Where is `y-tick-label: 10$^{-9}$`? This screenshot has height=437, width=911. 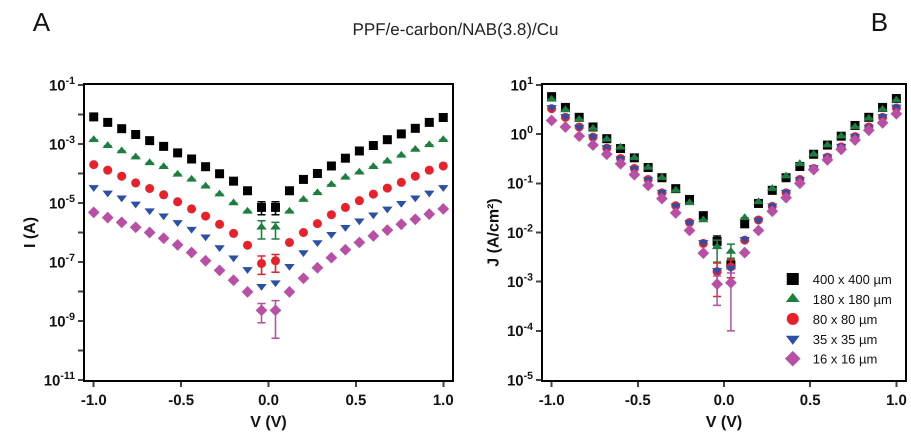
y-tick-label: 10$^{-9}$ is located at coordinates (62, 320).